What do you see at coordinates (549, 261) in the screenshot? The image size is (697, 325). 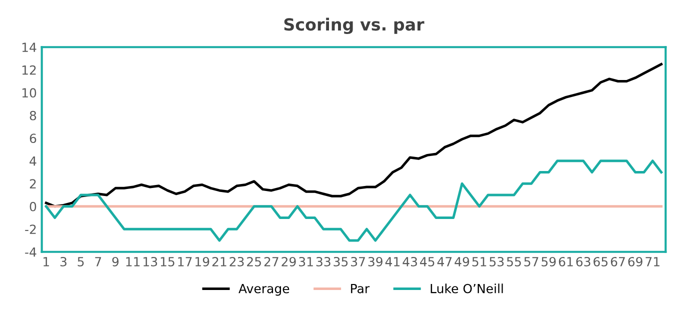 I see `x-tick-label: 59` at bounding box center [549, 261].